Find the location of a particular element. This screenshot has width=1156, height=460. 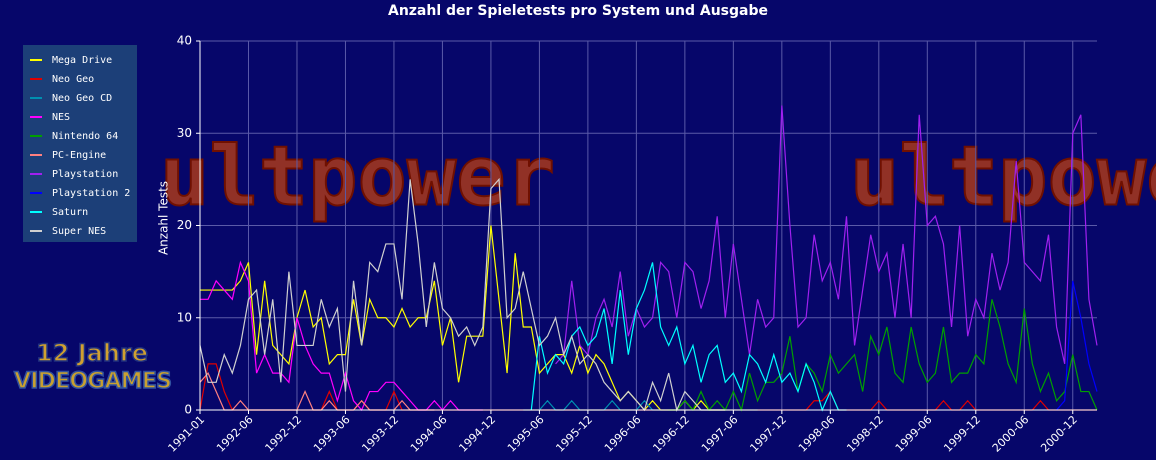

legend-label: NES is located at coordinates (61, 117).